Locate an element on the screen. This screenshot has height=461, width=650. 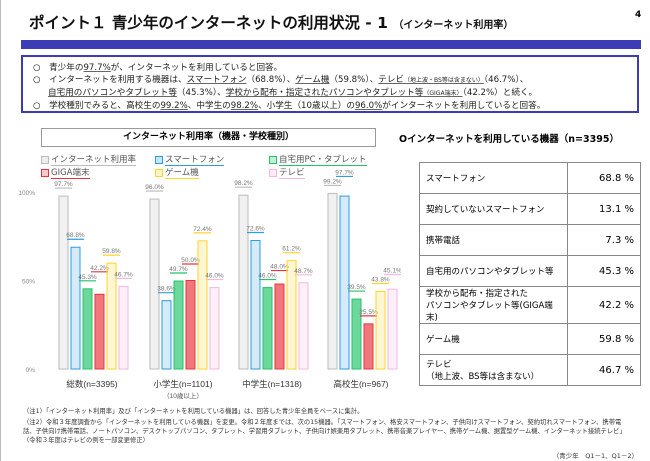
data-label: 98.2% is located at coordinates (243, 183).